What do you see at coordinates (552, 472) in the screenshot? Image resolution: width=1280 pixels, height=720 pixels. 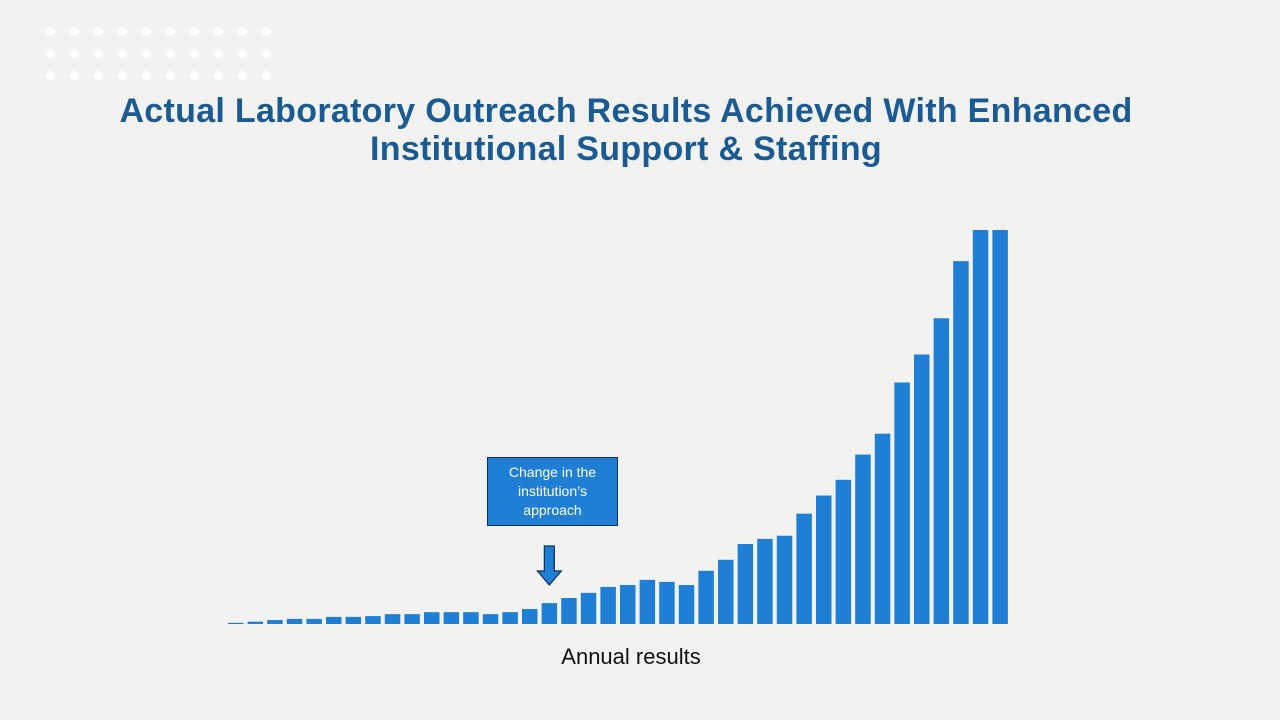 I see `callout-line-1: Change in the` at bounding box center [552, 472].